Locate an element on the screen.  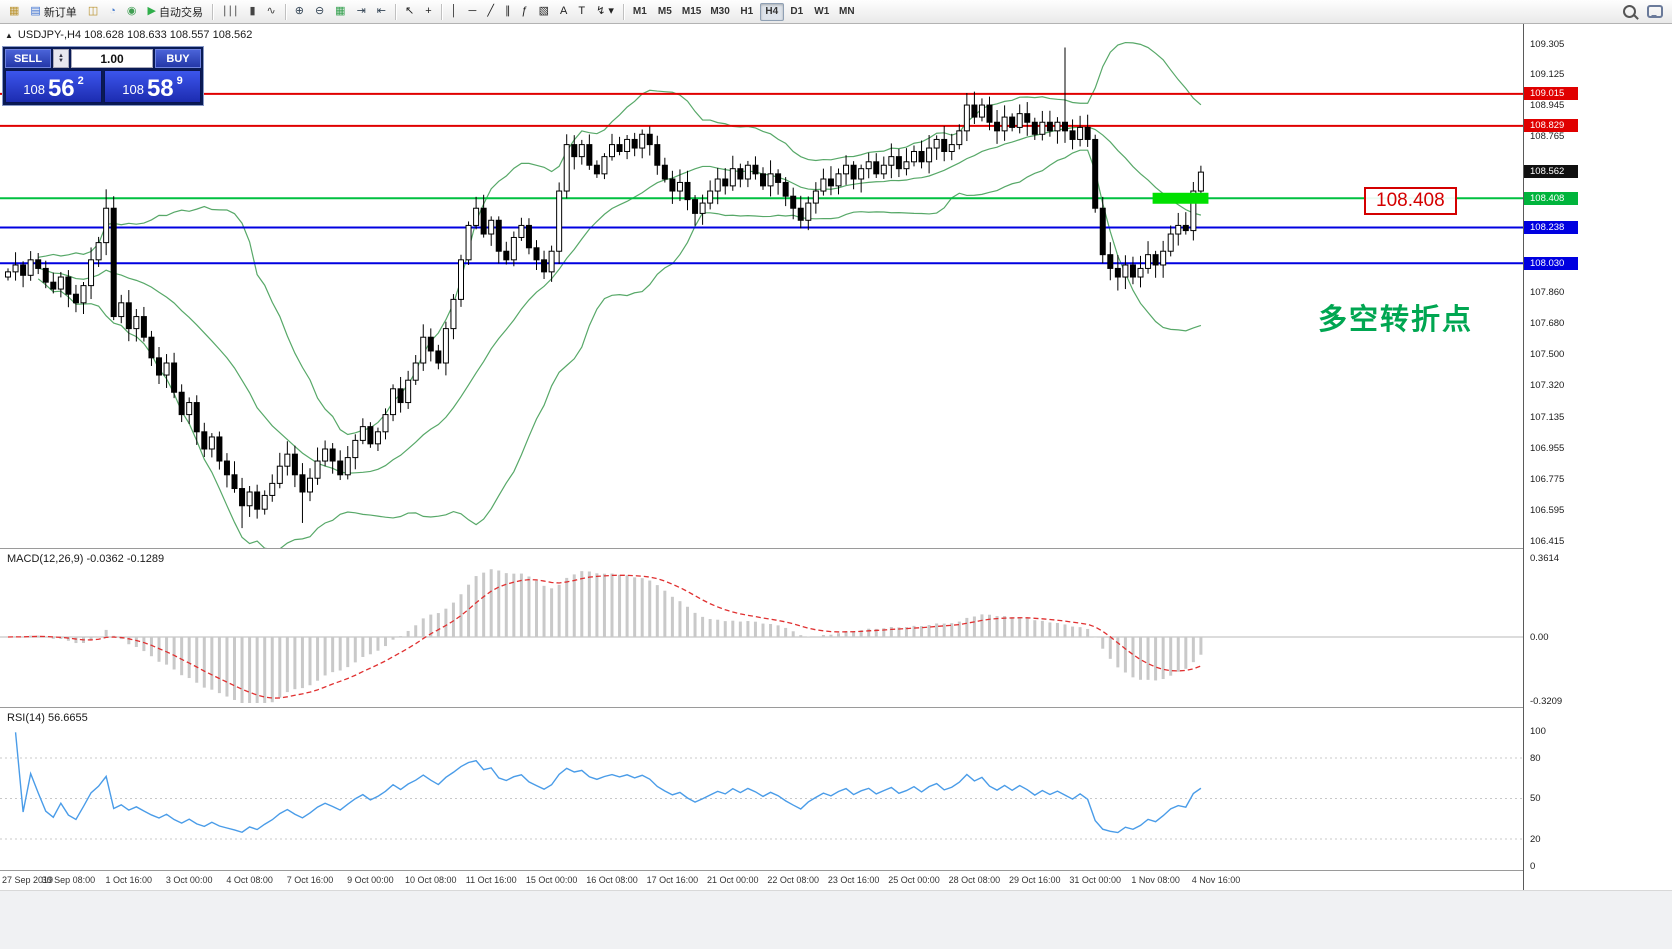
toolbar-text-tool: A is located at coordinates (563, 12).